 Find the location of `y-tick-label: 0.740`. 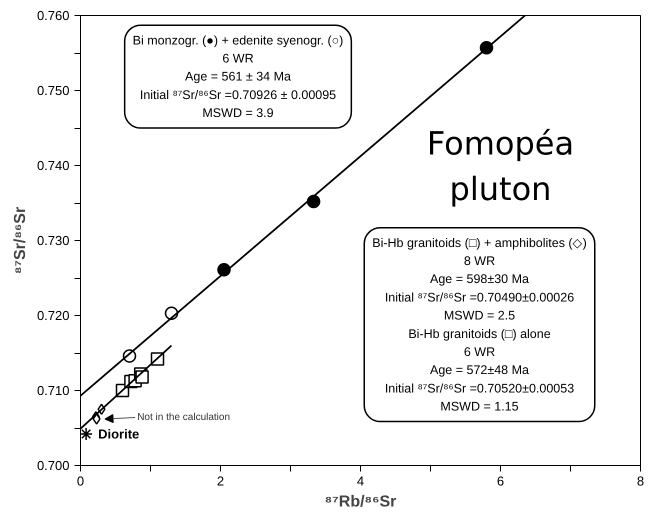

y-tick-label: 0.740 is located at coordinates (53, 165).